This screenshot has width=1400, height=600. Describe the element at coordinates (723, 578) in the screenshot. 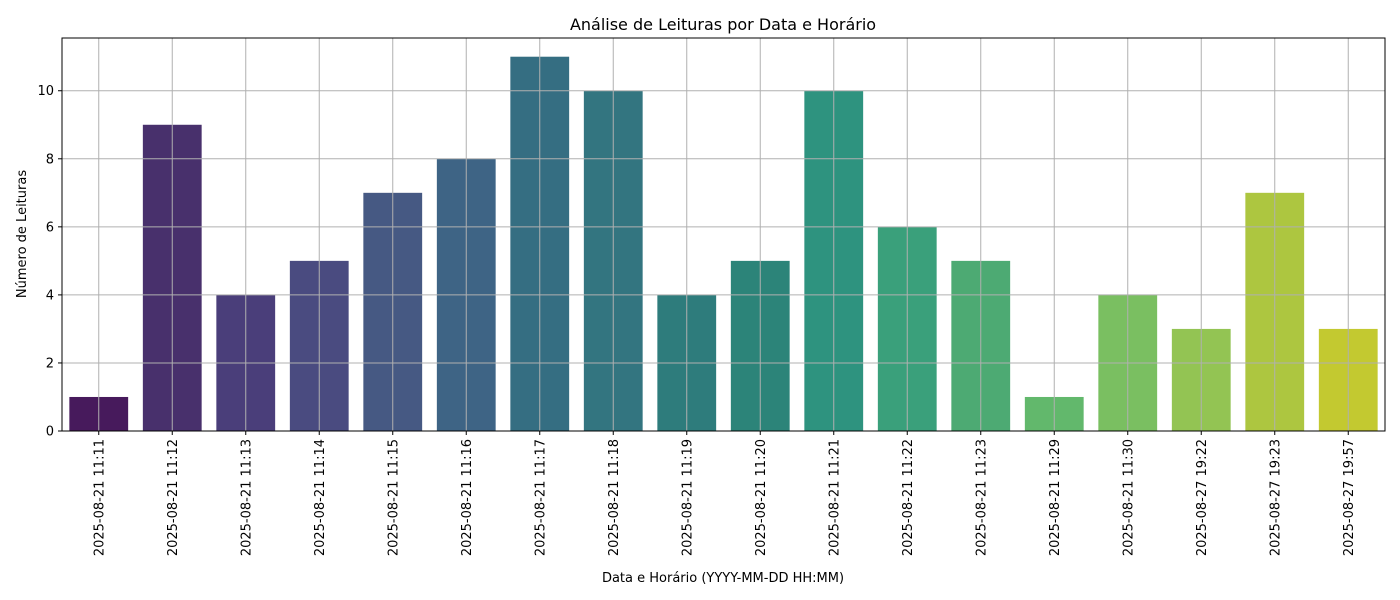

I see `x-axis-label: Data e Horário (YYYY-MM-DD HH:MM)` at that location.